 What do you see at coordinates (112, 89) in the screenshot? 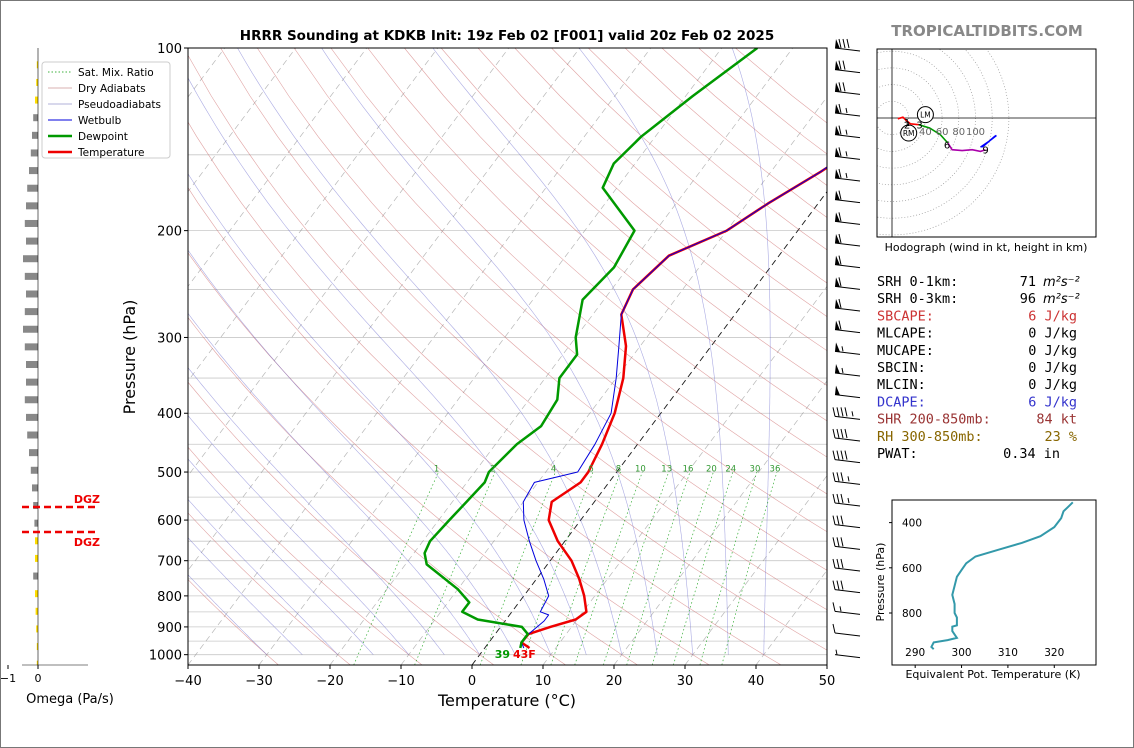
I see `legend-label: Dry Adiabats` at bounding box center [112, 89].